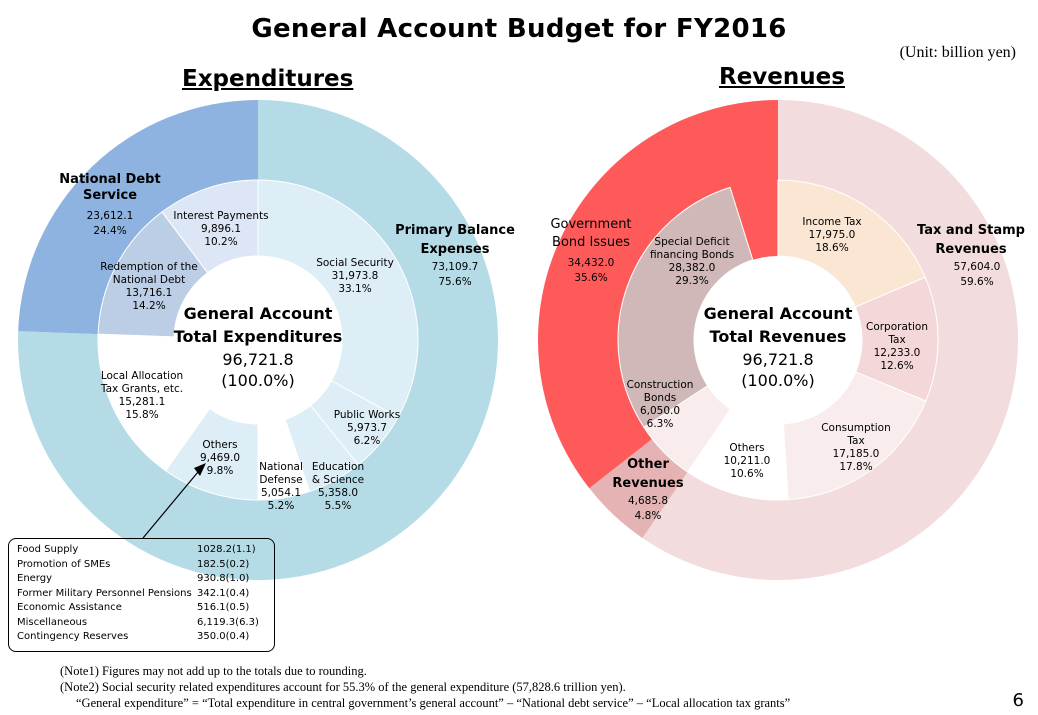 Image resolution: width=1038 pixels, height=715 pixels. Describe the element at coordinates (109, 187) in the screenshot. I see `exp-label-debt-service-name: National Debt Service` at that location.